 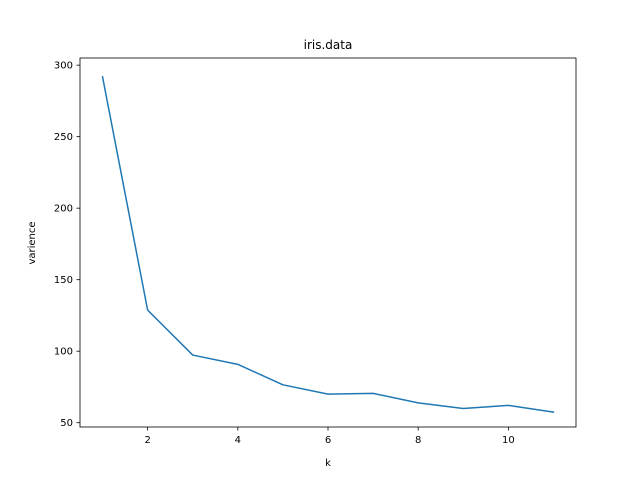 I want to click on y-tick-label: 100, so click(x=63, y=352).